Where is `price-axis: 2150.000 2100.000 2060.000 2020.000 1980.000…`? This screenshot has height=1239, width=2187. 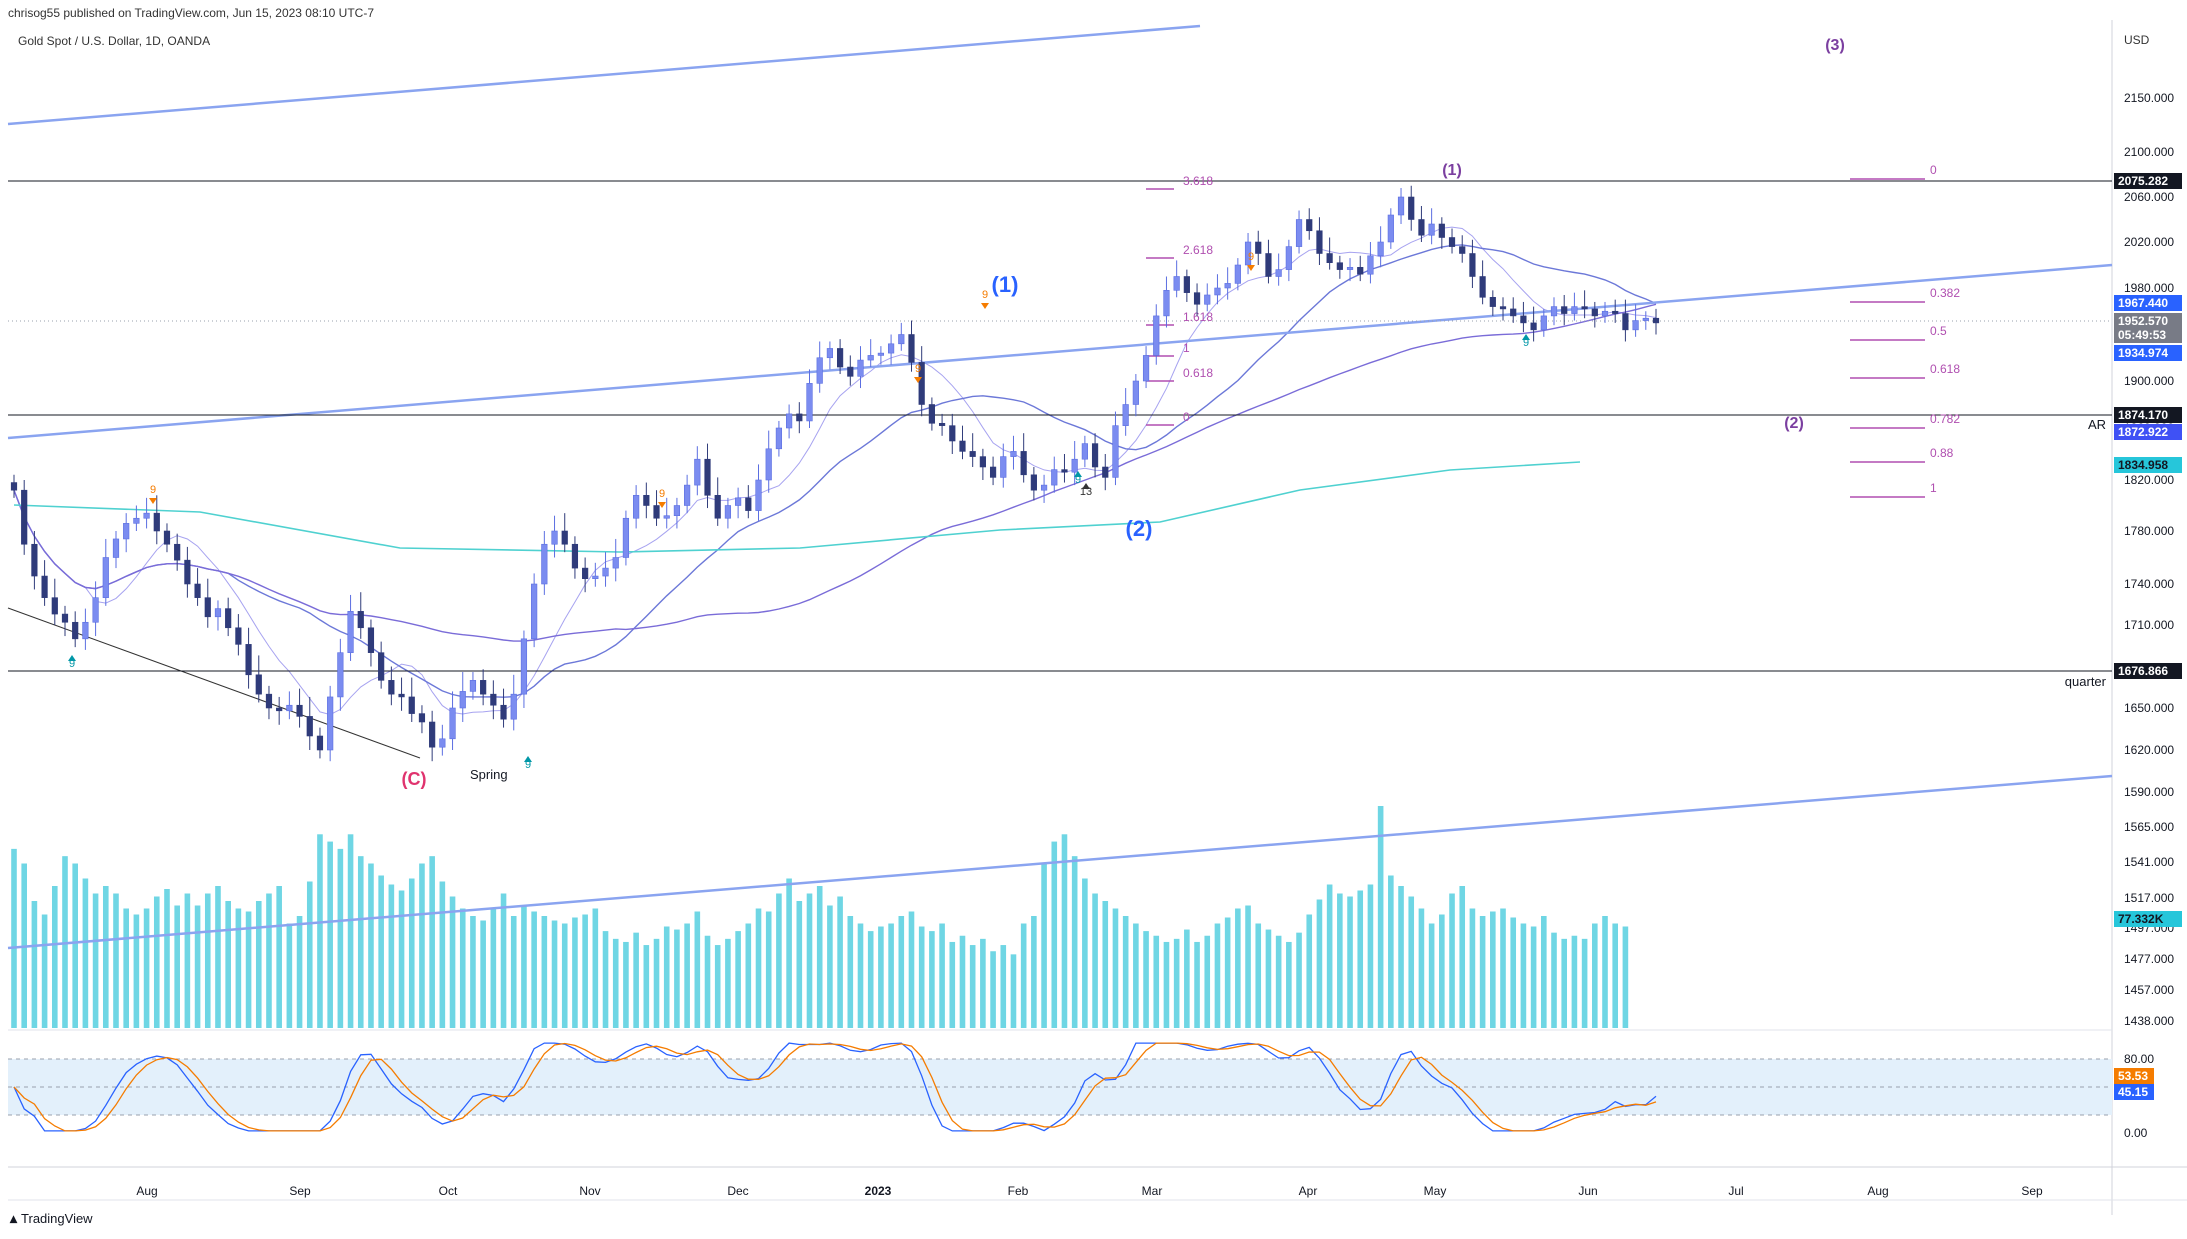 price-axis: 2150.000 2100.000 2060.000 2020.000 1980.000… is located at coordinates (2149, 615).